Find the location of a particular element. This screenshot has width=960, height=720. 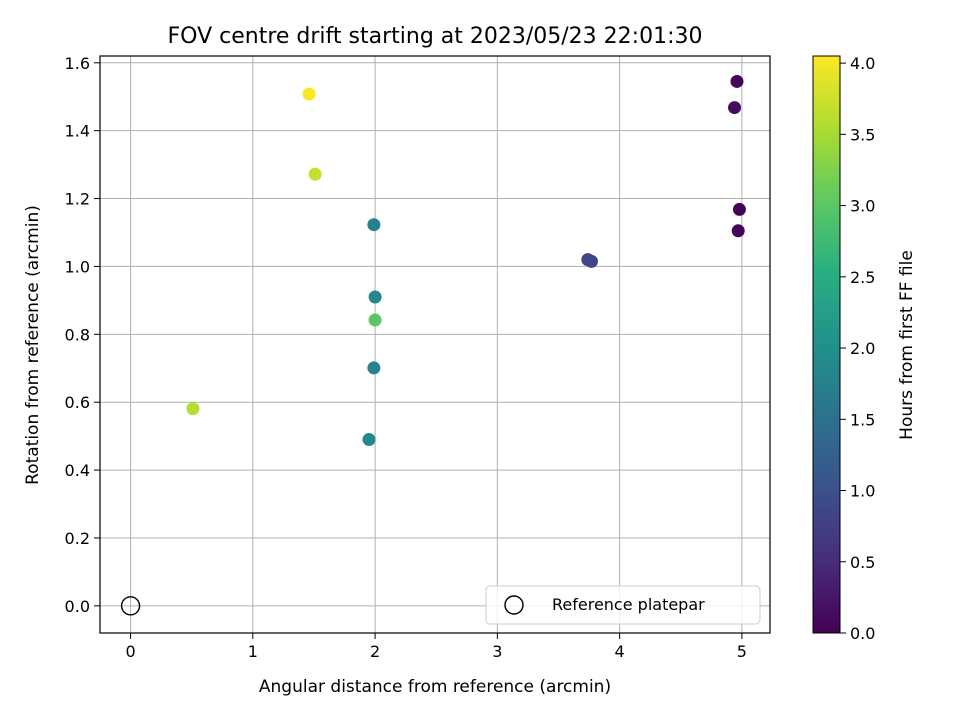

colorbar-tick-label: 2.0 is located at coordinates (862, 348).